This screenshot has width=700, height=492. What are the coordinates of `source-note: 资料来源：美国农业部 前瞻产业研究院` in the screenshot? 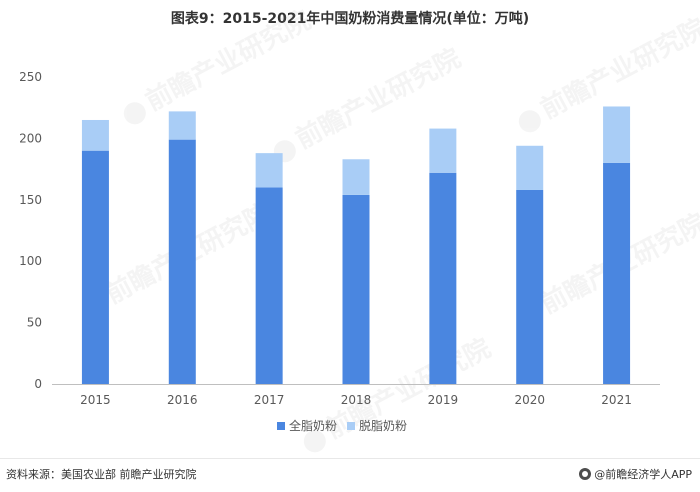 It's located at (101, 474).